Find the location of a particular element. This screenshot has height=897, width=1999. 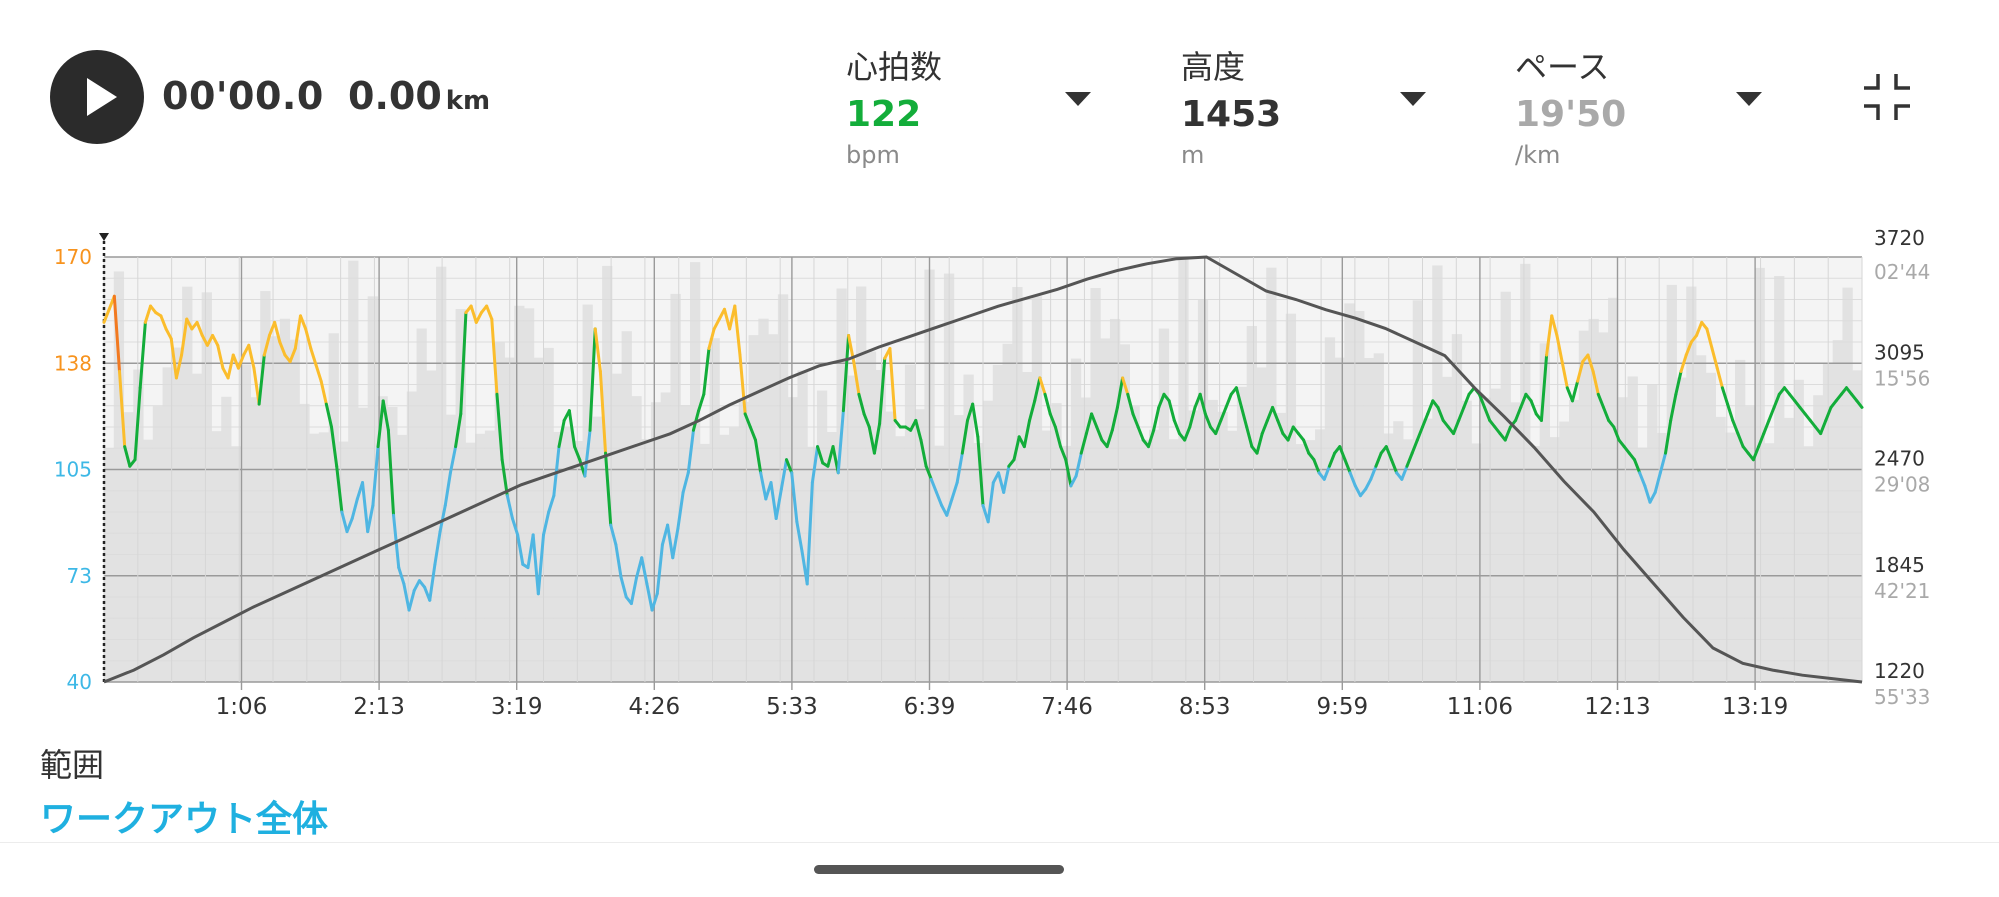

x-tick-label: 6:39 is located at coordinates (930, 707).